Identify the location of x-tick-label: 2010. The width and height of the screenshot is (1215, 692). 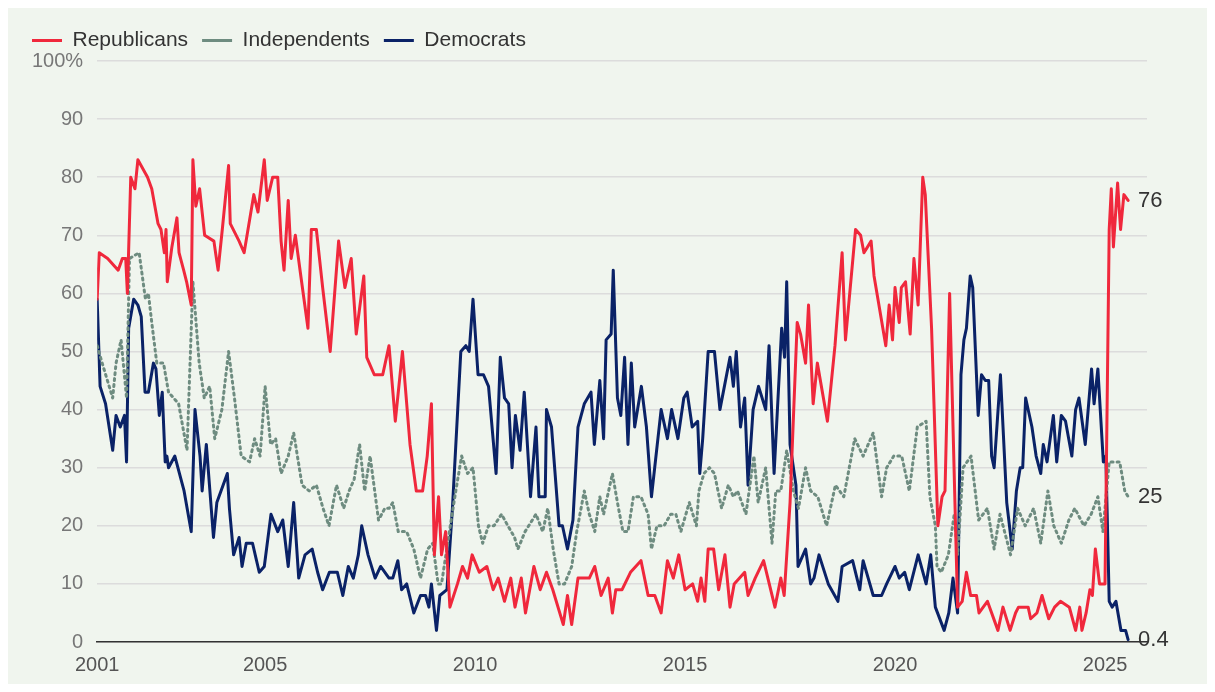
(475, 663).